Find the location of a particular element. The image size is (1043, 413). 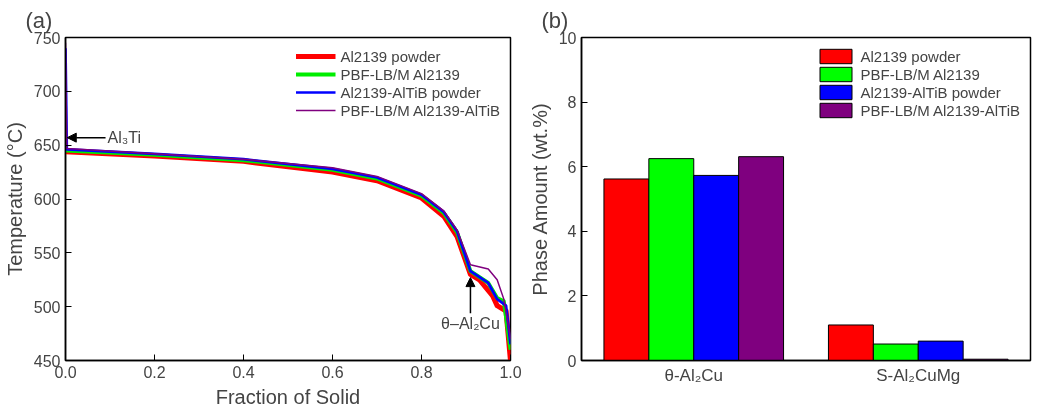

y-tick-label: 600 is located at coordinates (47, 199).